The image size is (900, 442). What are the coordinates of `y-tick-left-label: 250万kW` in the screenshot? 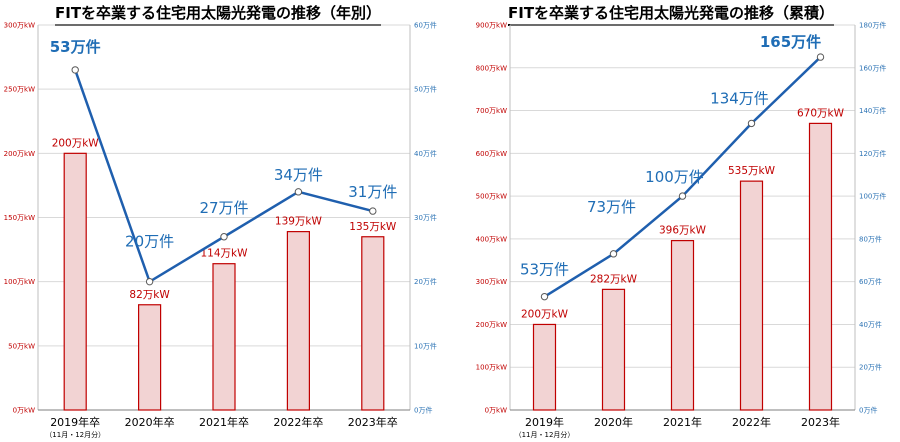 It's located at (19, 90).